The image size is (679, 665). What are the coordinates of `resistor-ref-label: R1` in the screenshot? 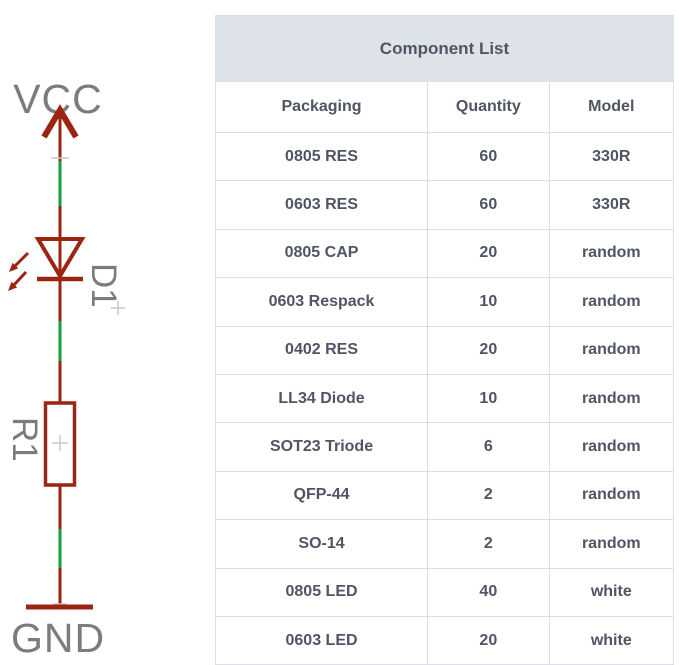 It's located at (24, 439).